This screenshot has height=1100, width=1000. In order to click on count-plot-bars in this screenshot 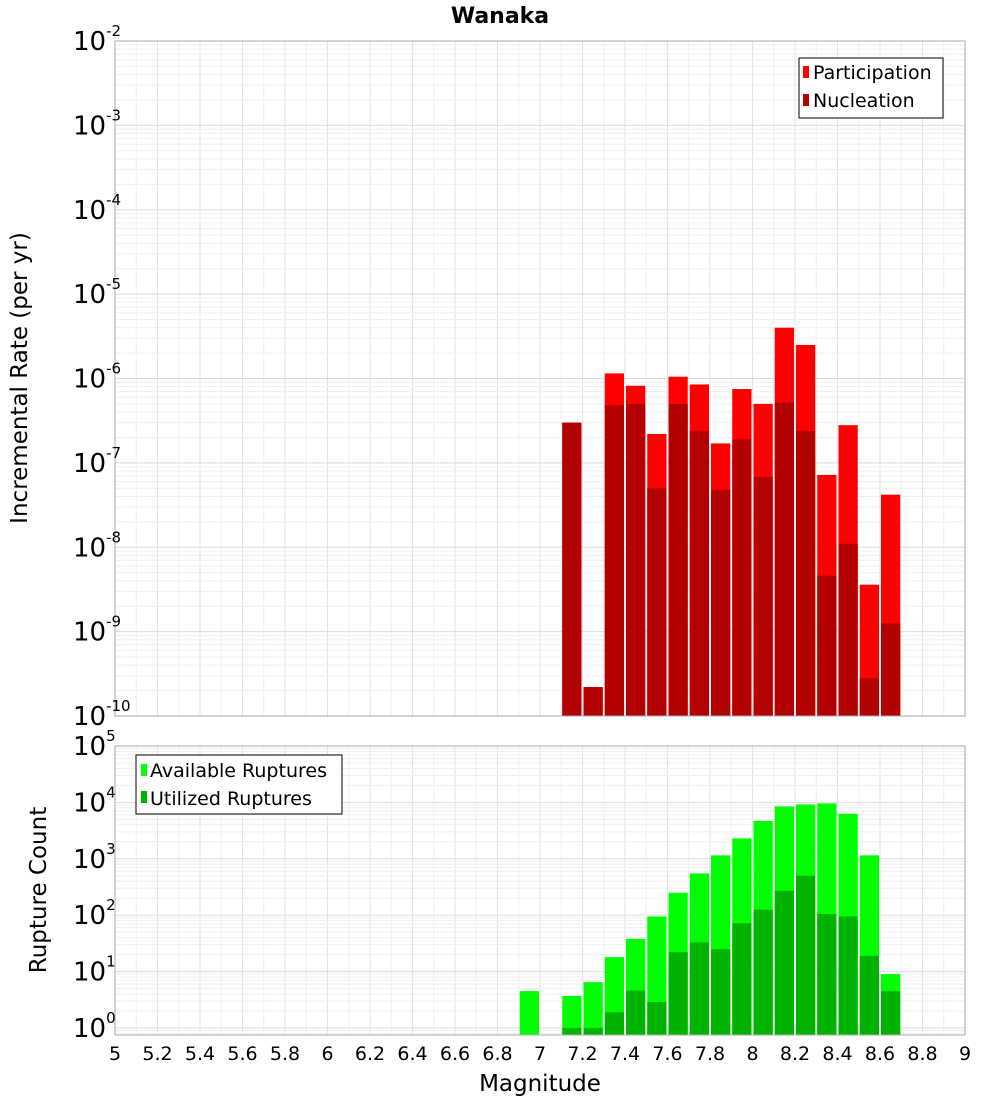, I will do `click(710, 919)`.